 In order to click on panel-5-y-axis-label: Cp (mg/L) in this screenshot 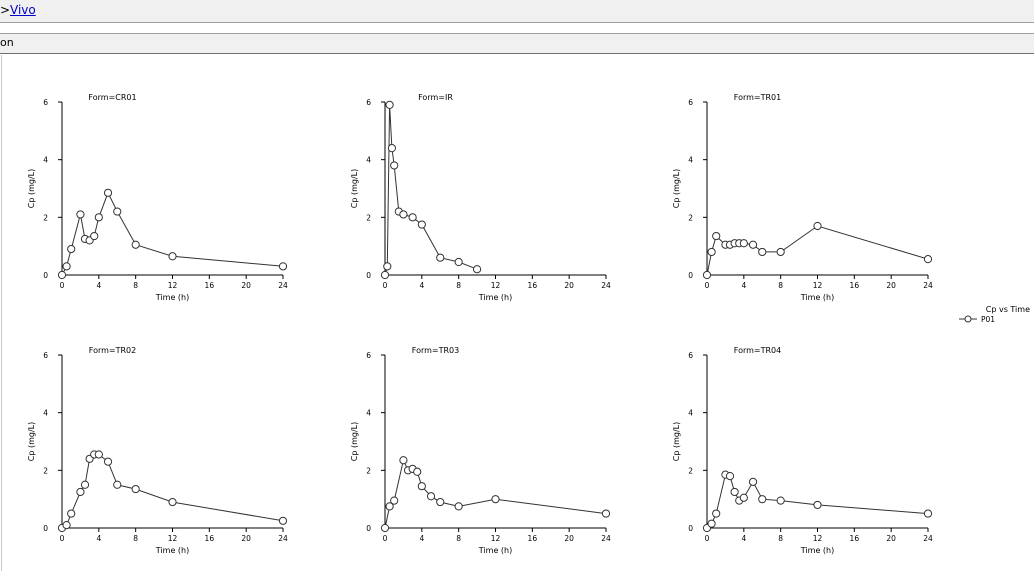, I will do `click(354, 441)`.